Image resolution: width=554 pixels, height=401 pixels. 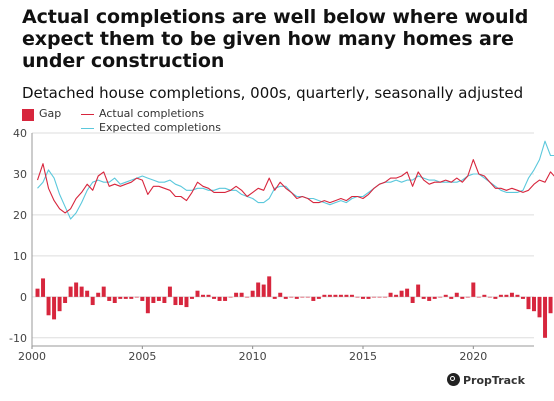 What do you see at coordinates (160, 127) in the screenshot?
I see `legend-label-expected: Expected completions` at bounding box center [160, 127].